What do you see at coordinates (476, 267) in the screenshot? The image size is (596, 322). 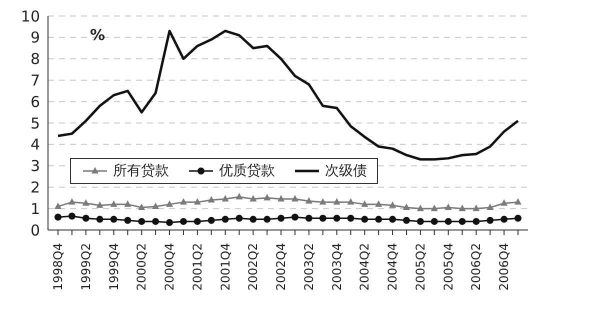 I see `x-tick-label: 2006Q2` at bounding box center [476, 267].